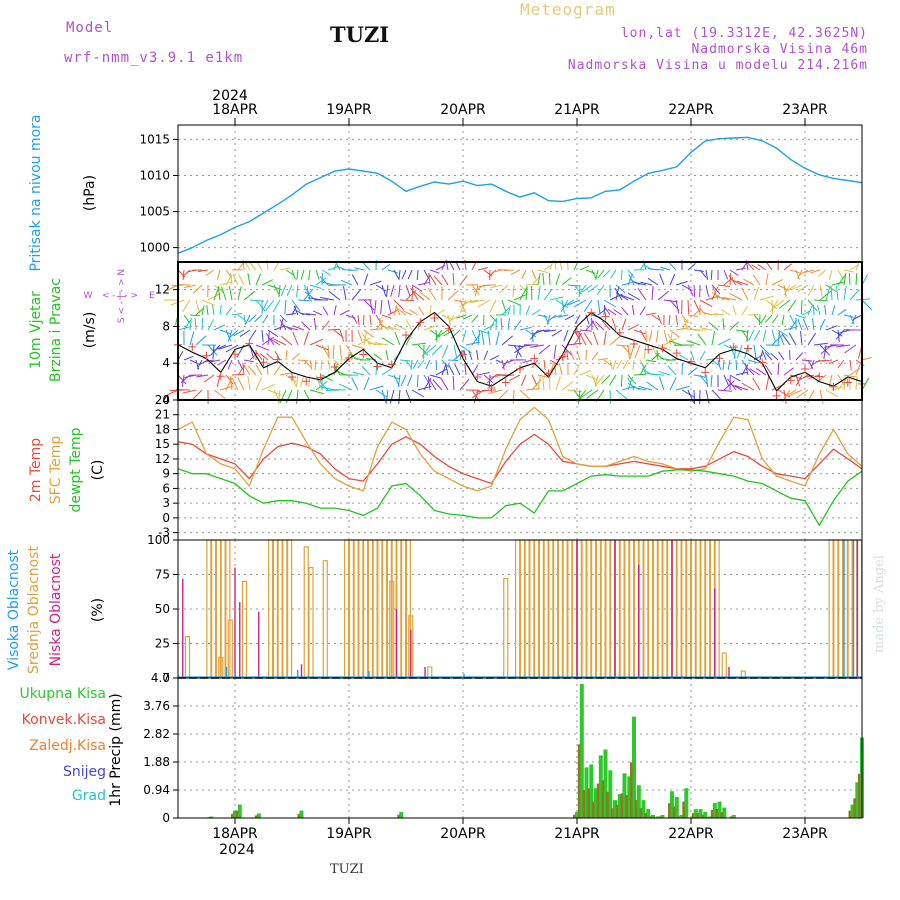 The width and height of the screenshot is (900, 900). I want to click on station-title: TUZI, so click(360, 34).